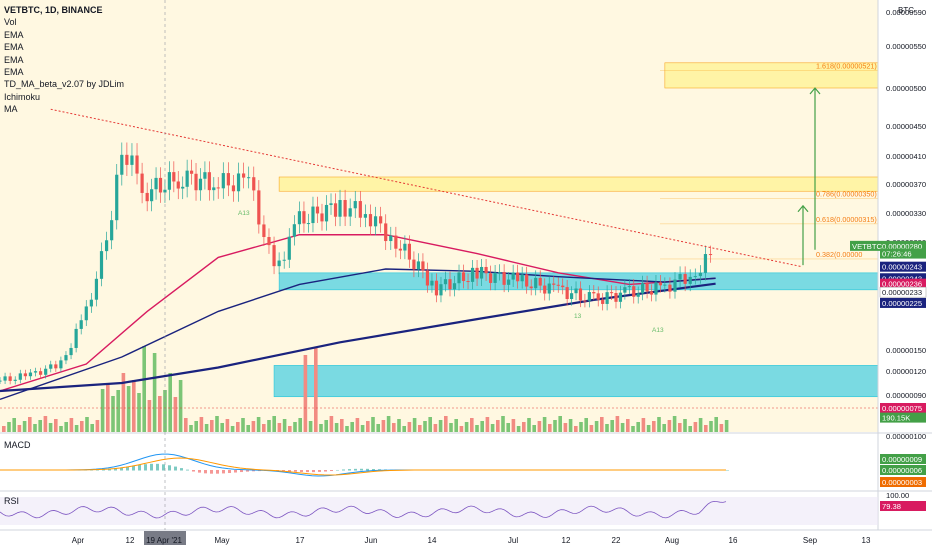 The width and height of the screenshot is (932, 550). Describe the element at coordinates (164, 540) in the screenshot. I see `time-tick-label: 19 Apr '21` at that location.